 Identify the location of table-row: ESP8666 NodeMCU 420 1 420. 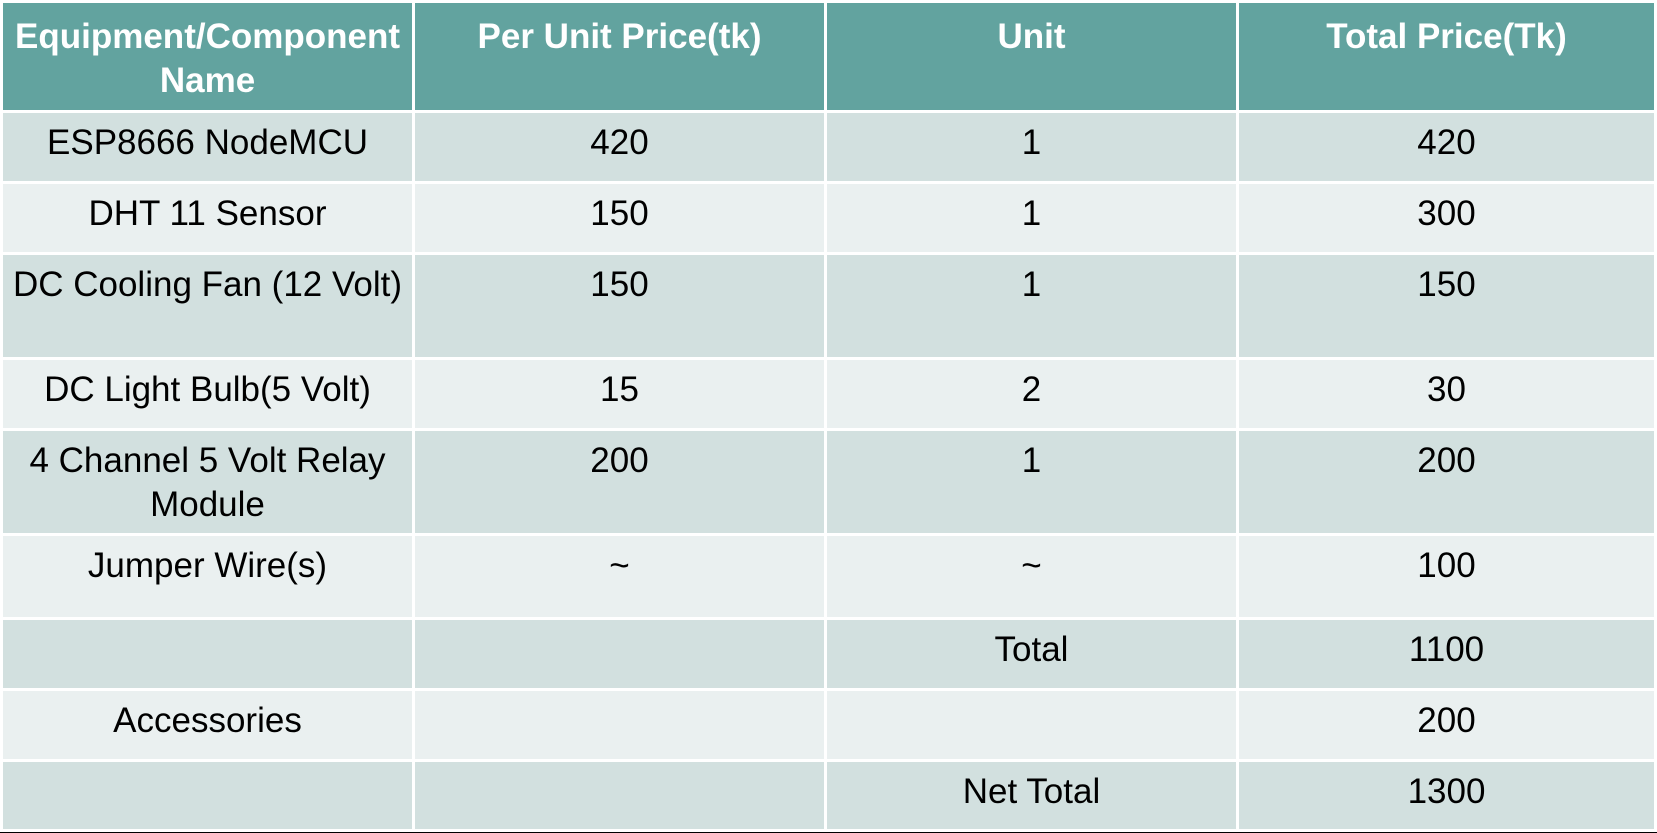
(828, 147).